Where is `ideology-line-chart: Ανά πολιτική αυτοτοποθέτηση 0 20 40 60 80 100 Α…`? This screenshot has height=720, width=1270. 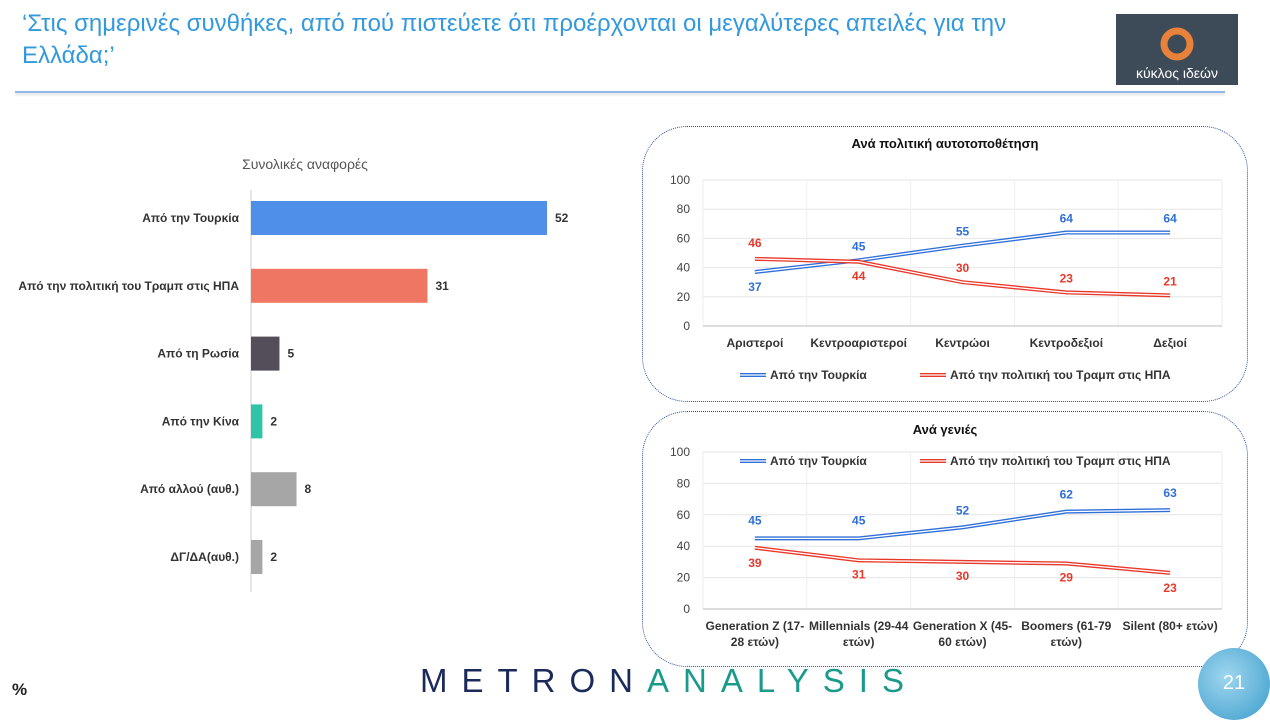 ideology-line-chart: Ανά πολιτική αυτοτοποθέτηση 0 20 40 60 80 100 Α… is located at coordinates (946, 259).